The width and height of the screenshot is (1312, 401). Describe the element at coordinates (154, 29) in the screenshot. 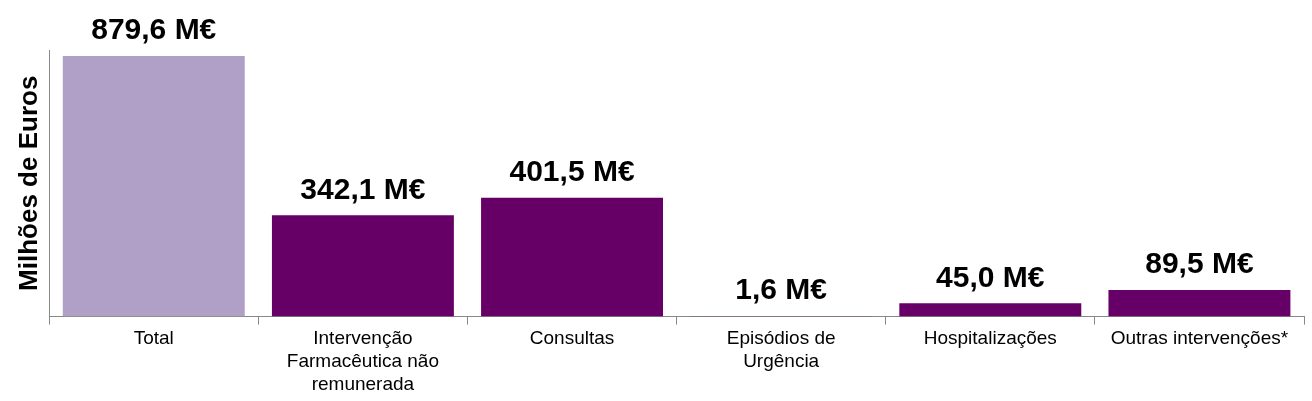

I see `data-label: 879,6 M€` at that location.